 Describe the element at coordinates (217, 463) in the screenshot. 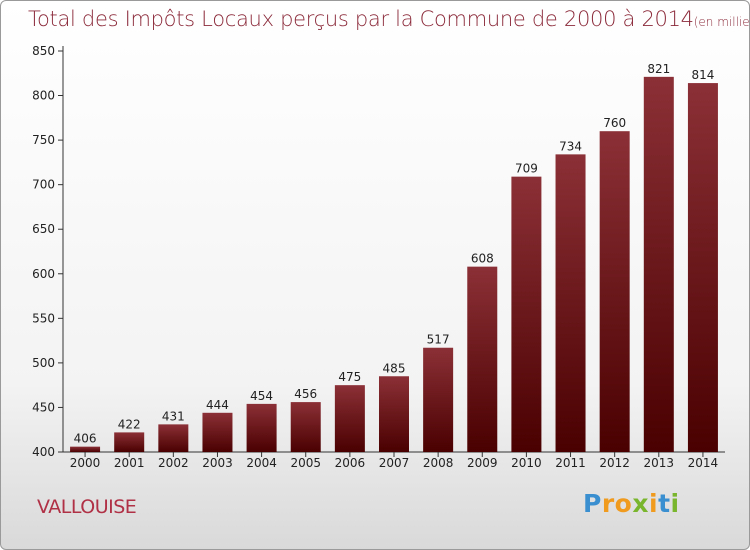

I see `x-tick-label: 2003` at that location.